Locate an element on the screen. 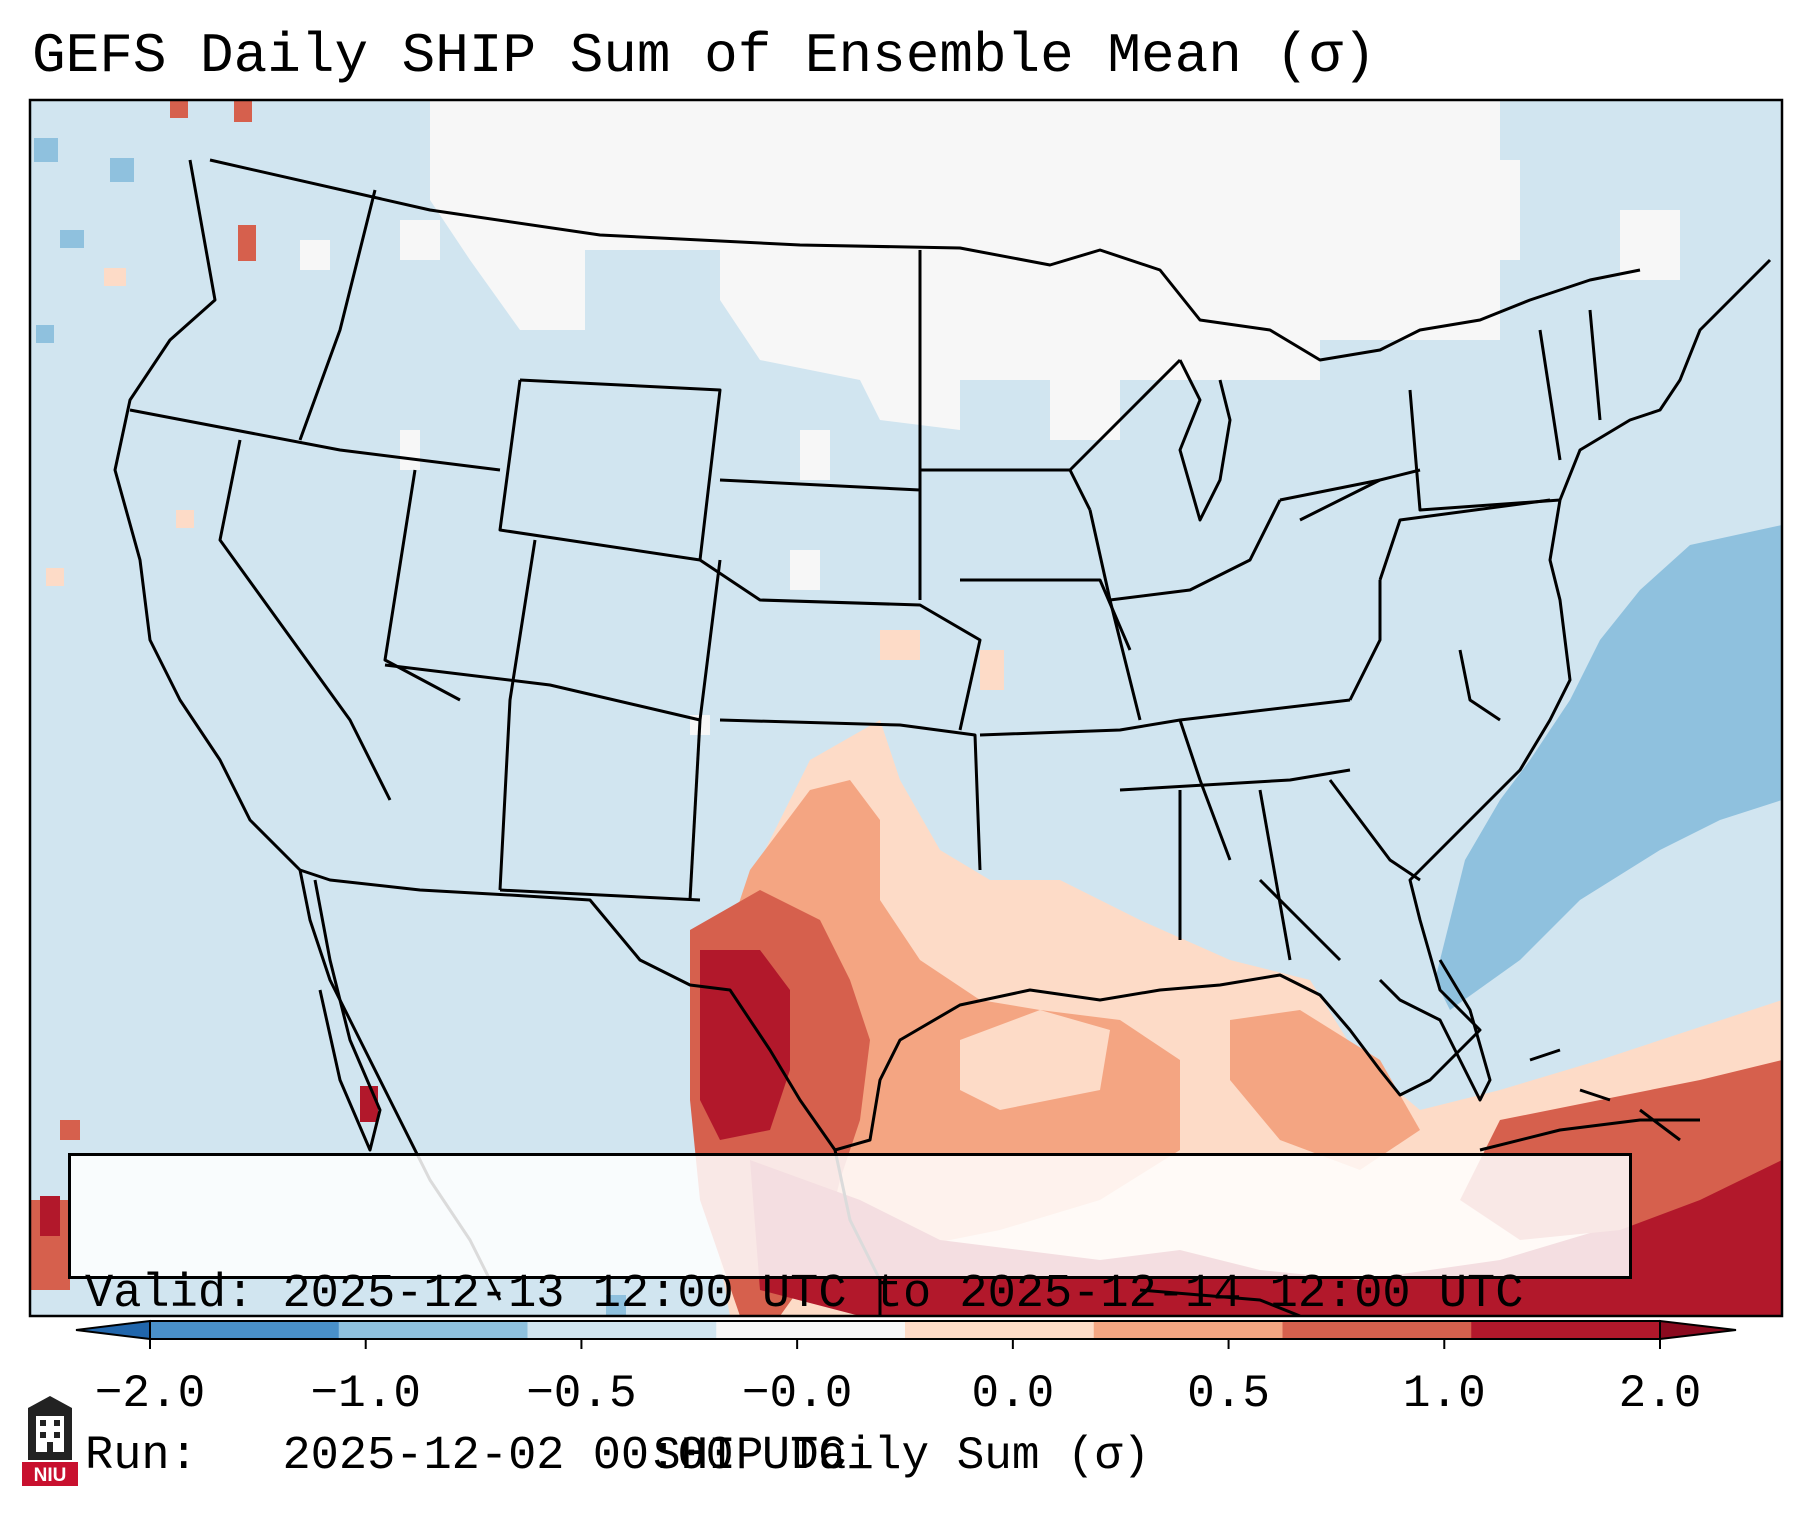  colorbar-tick-label: 0.5 is located at coordinates (1228, 1394).